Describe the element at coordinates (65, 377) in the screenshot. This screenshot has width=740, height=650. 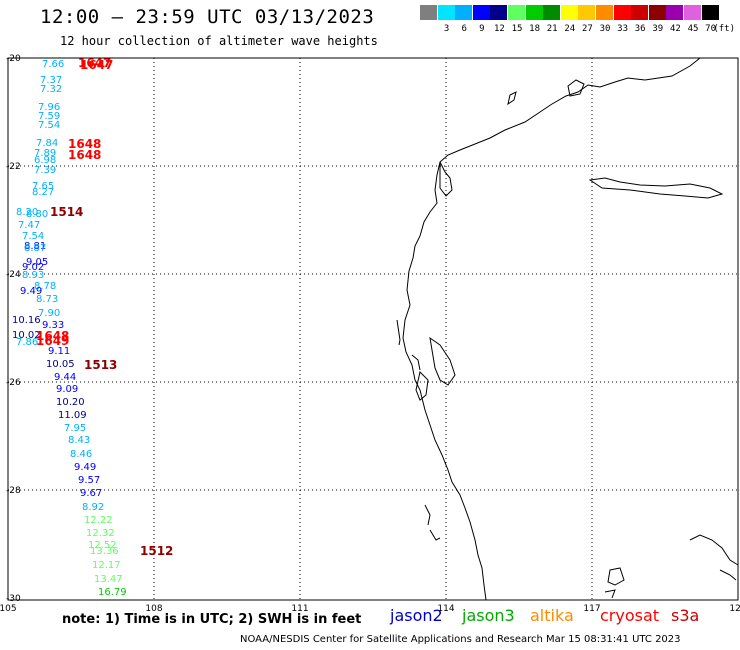
I see `wave-height-value: 9.44` at that location.